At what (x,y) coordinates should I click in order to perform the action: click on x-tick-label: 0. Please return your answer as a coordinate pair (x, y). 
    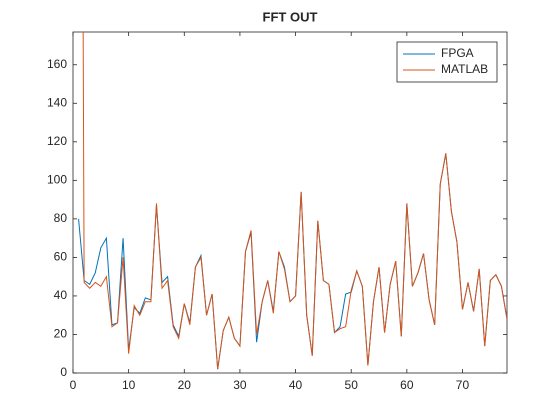
    Looking at the image, I should click on (73, 385).